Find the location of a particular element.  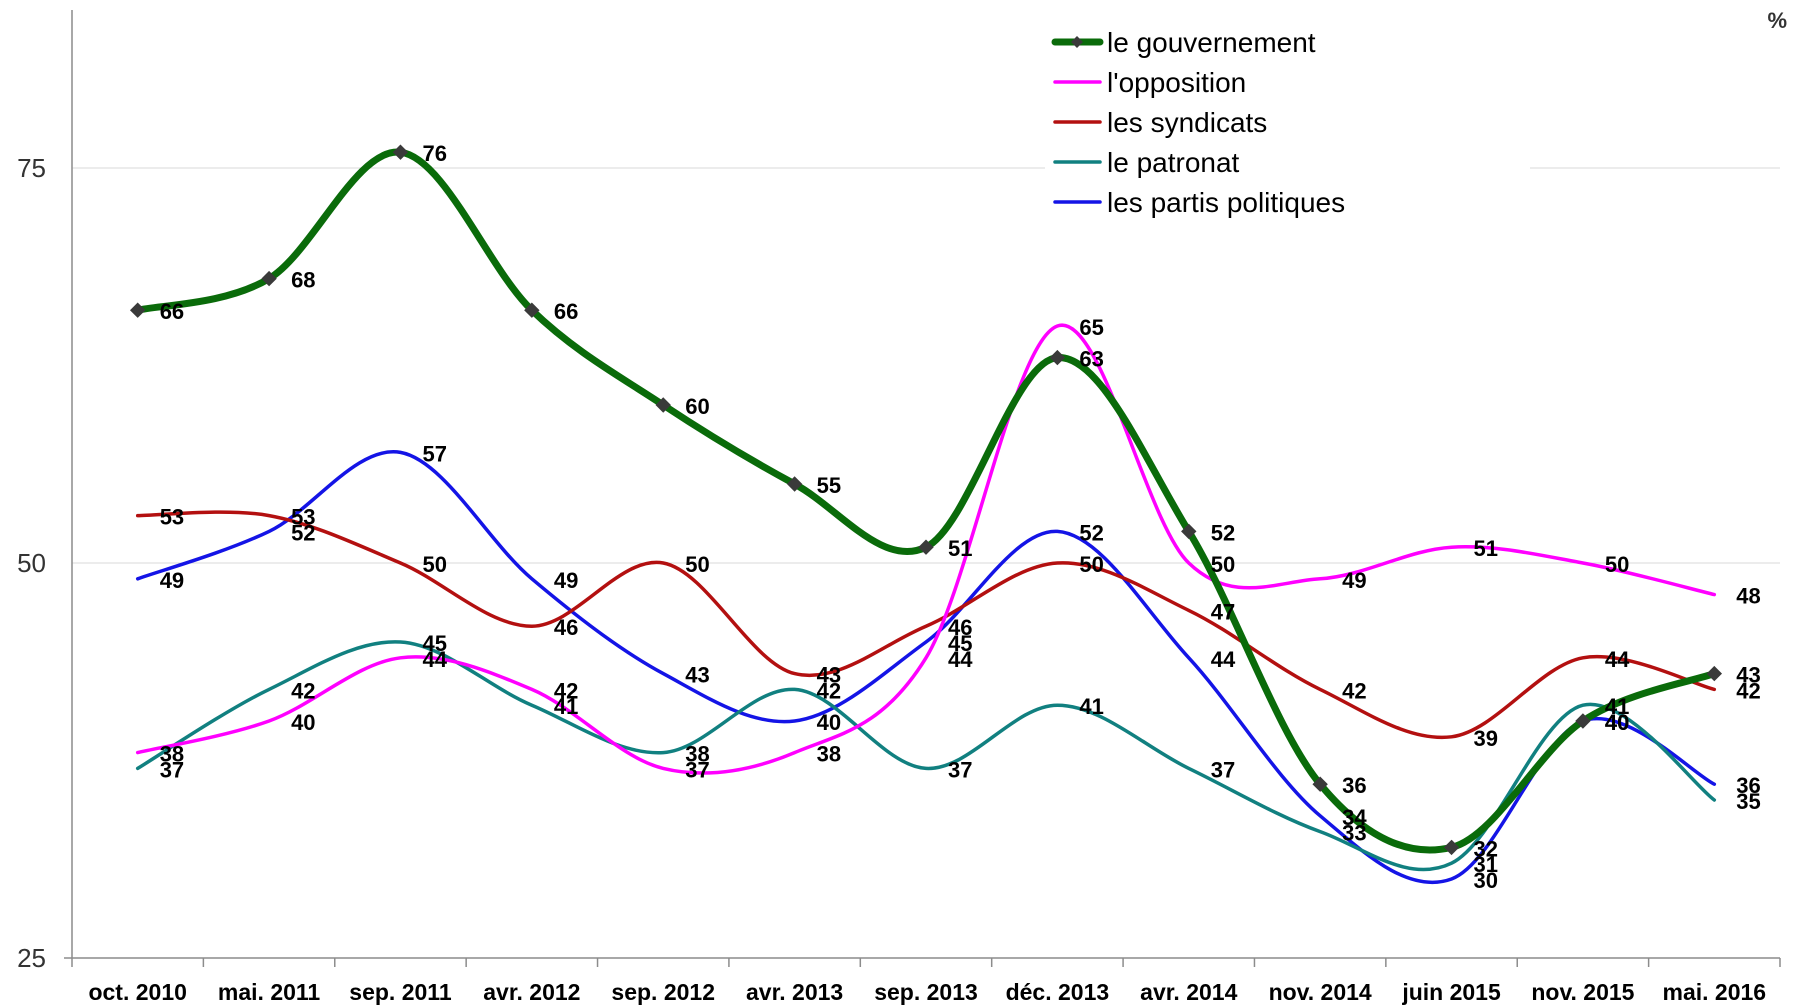

data-label-le-patronat: 35 is located at coordinates (1748, 801).